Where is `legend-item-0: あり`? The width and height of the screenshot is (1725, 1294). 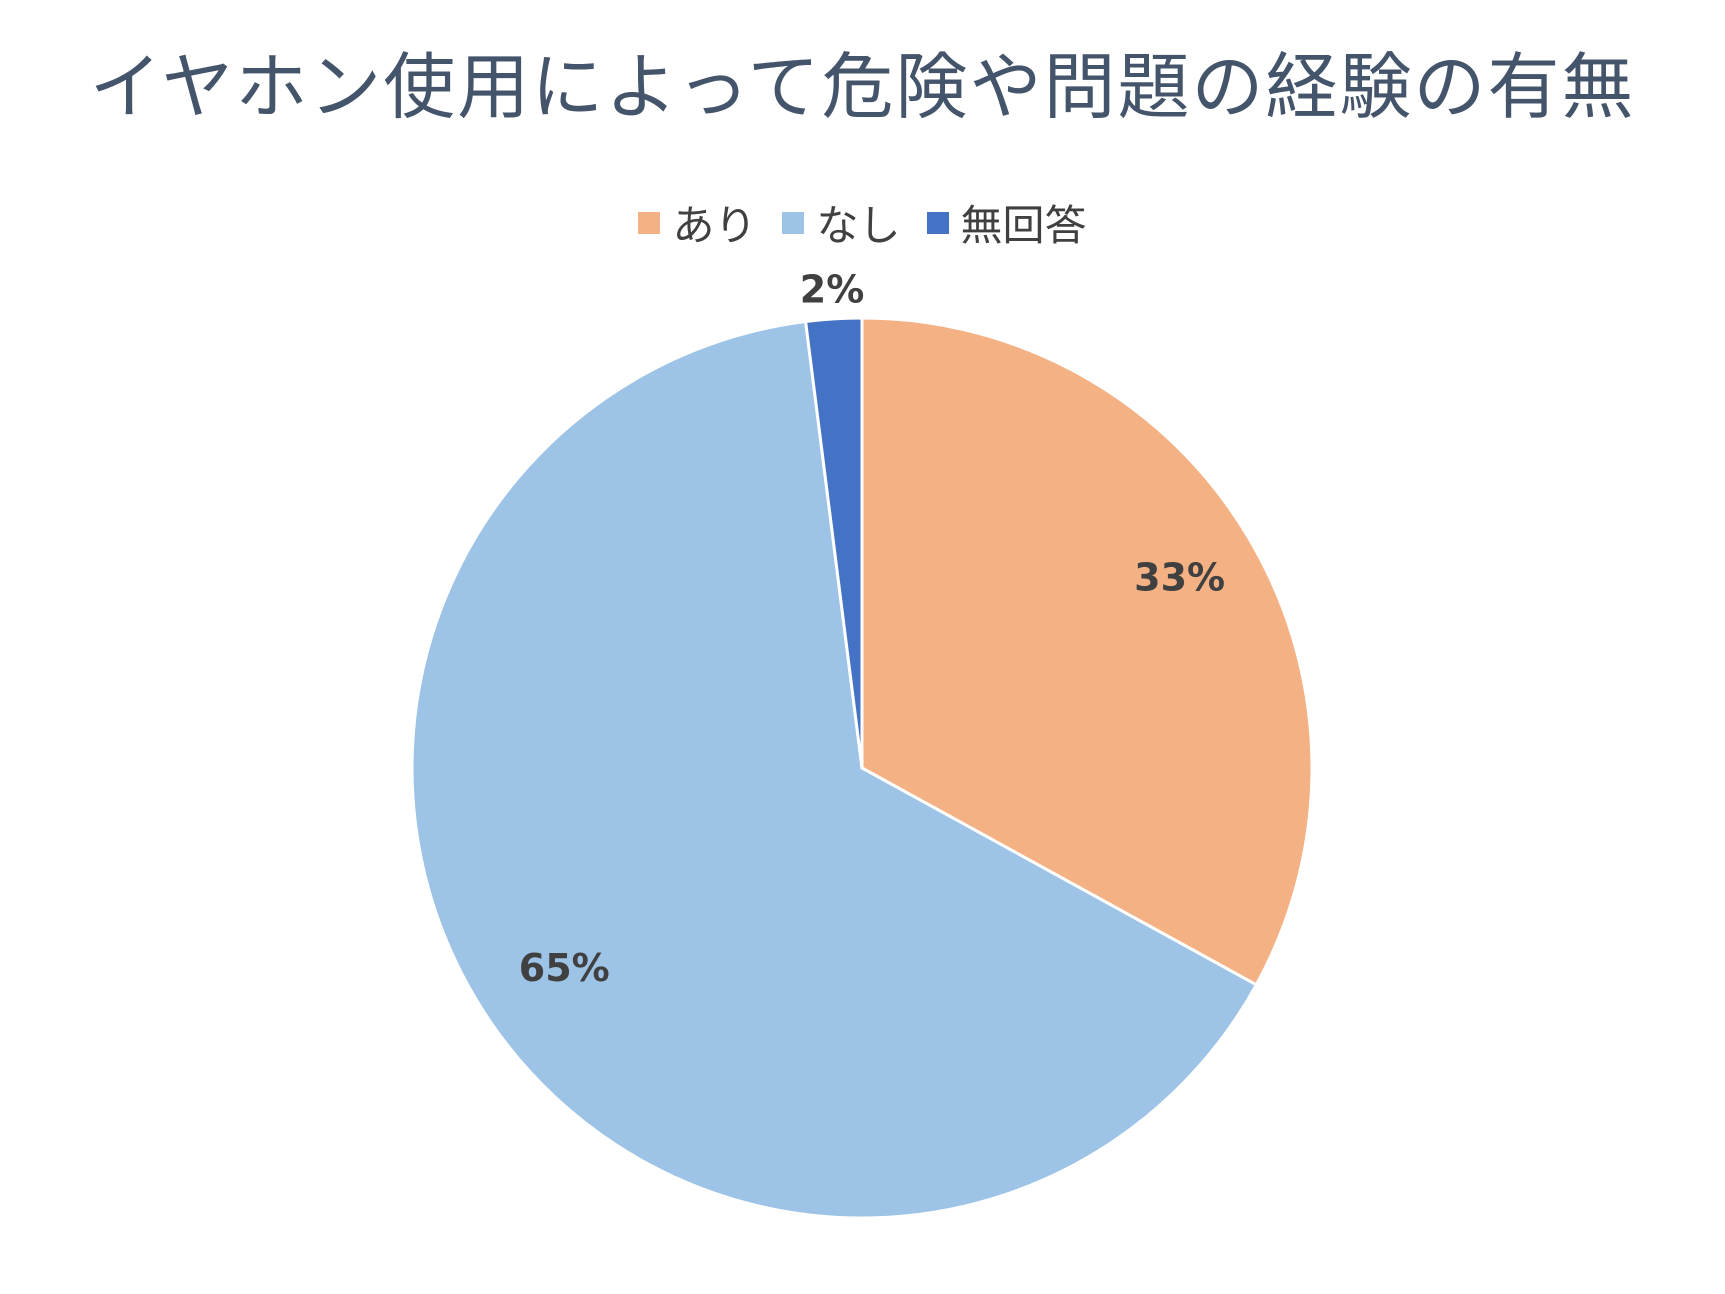
legend-item-0: あり is located at coordinates (697, 222).